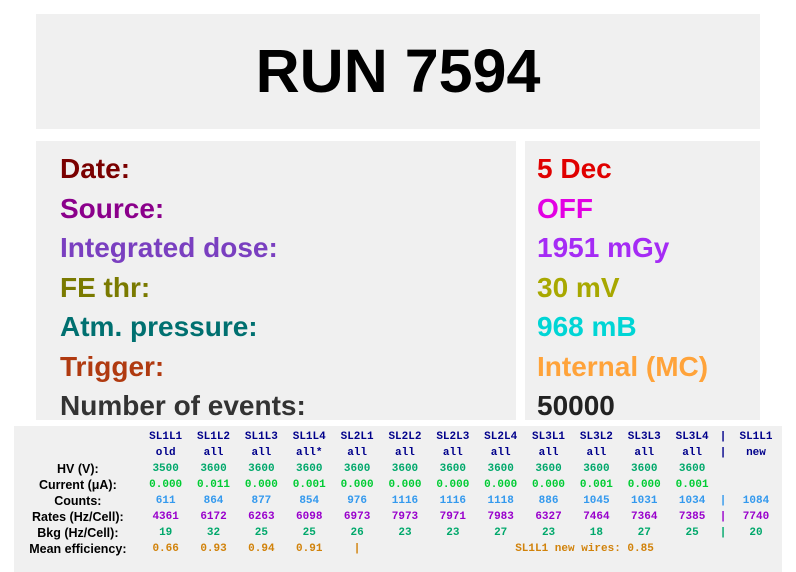 This screenshot has height=572, width=796. I want to click on cell-counts-9: 1045, so click(596, 501).